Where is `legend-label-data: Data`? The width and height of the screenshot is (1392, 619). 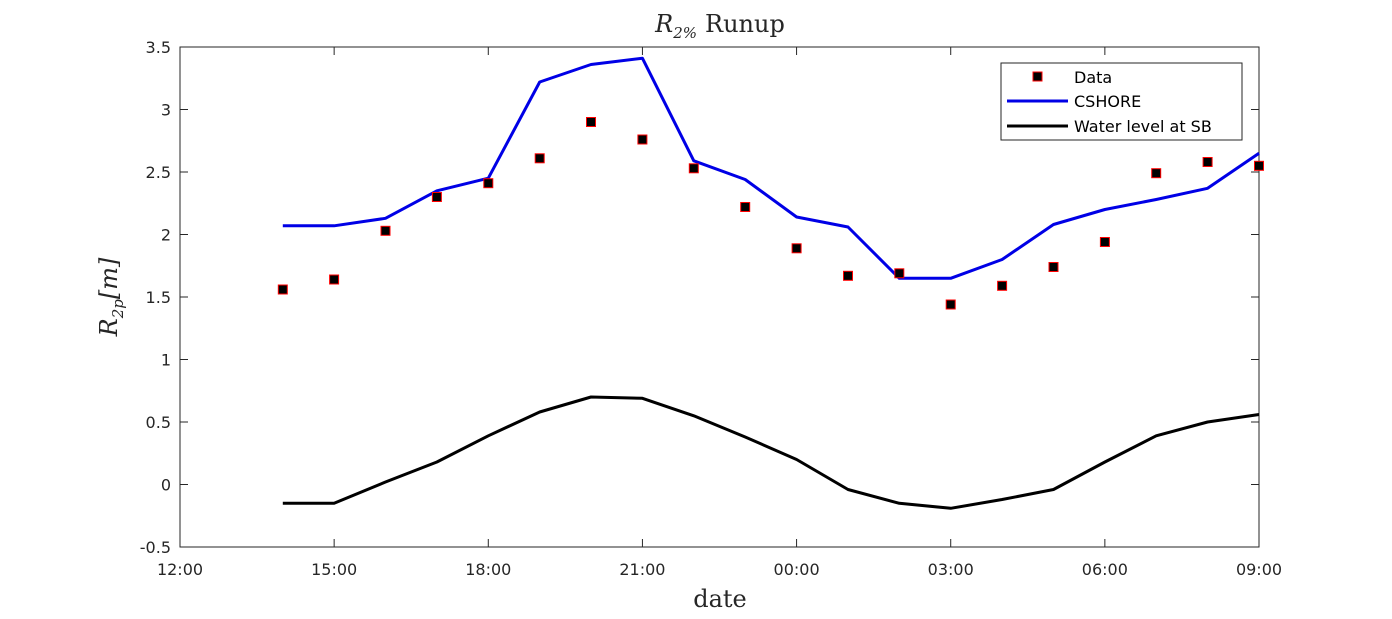
legend-label-data: Data is located at coordinates (1093, 77).